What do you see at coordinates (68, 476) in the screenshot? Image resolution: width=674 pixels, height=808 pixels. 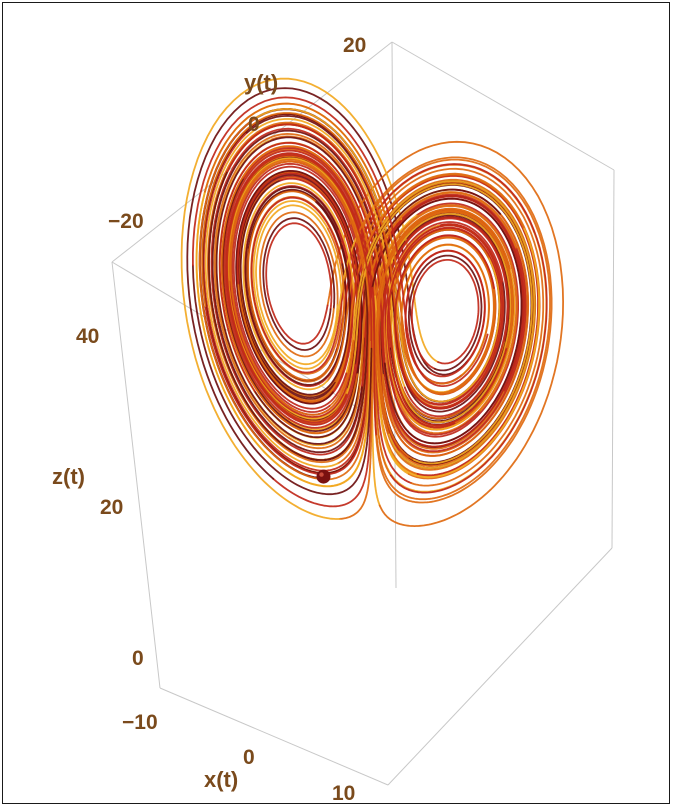 I see `z-axis-label: z(t)` at bounding box center [68, 476].